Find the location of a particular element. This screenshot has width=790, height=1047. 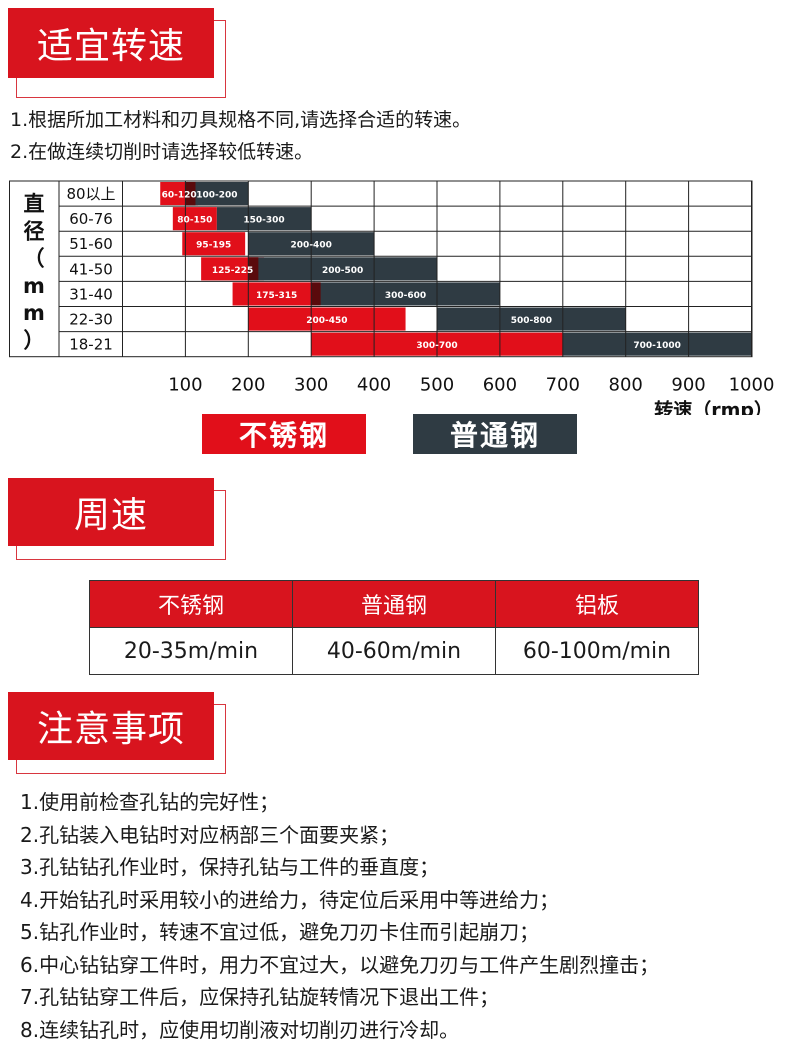

y-axis-label-char: （ is located at coordinates (34, 259).